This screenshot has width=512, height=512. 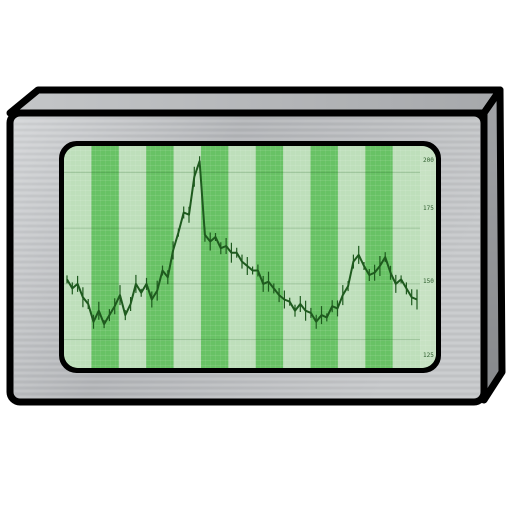 I want to click on y-axis-label-200: 200, so click(x=428, y=160).